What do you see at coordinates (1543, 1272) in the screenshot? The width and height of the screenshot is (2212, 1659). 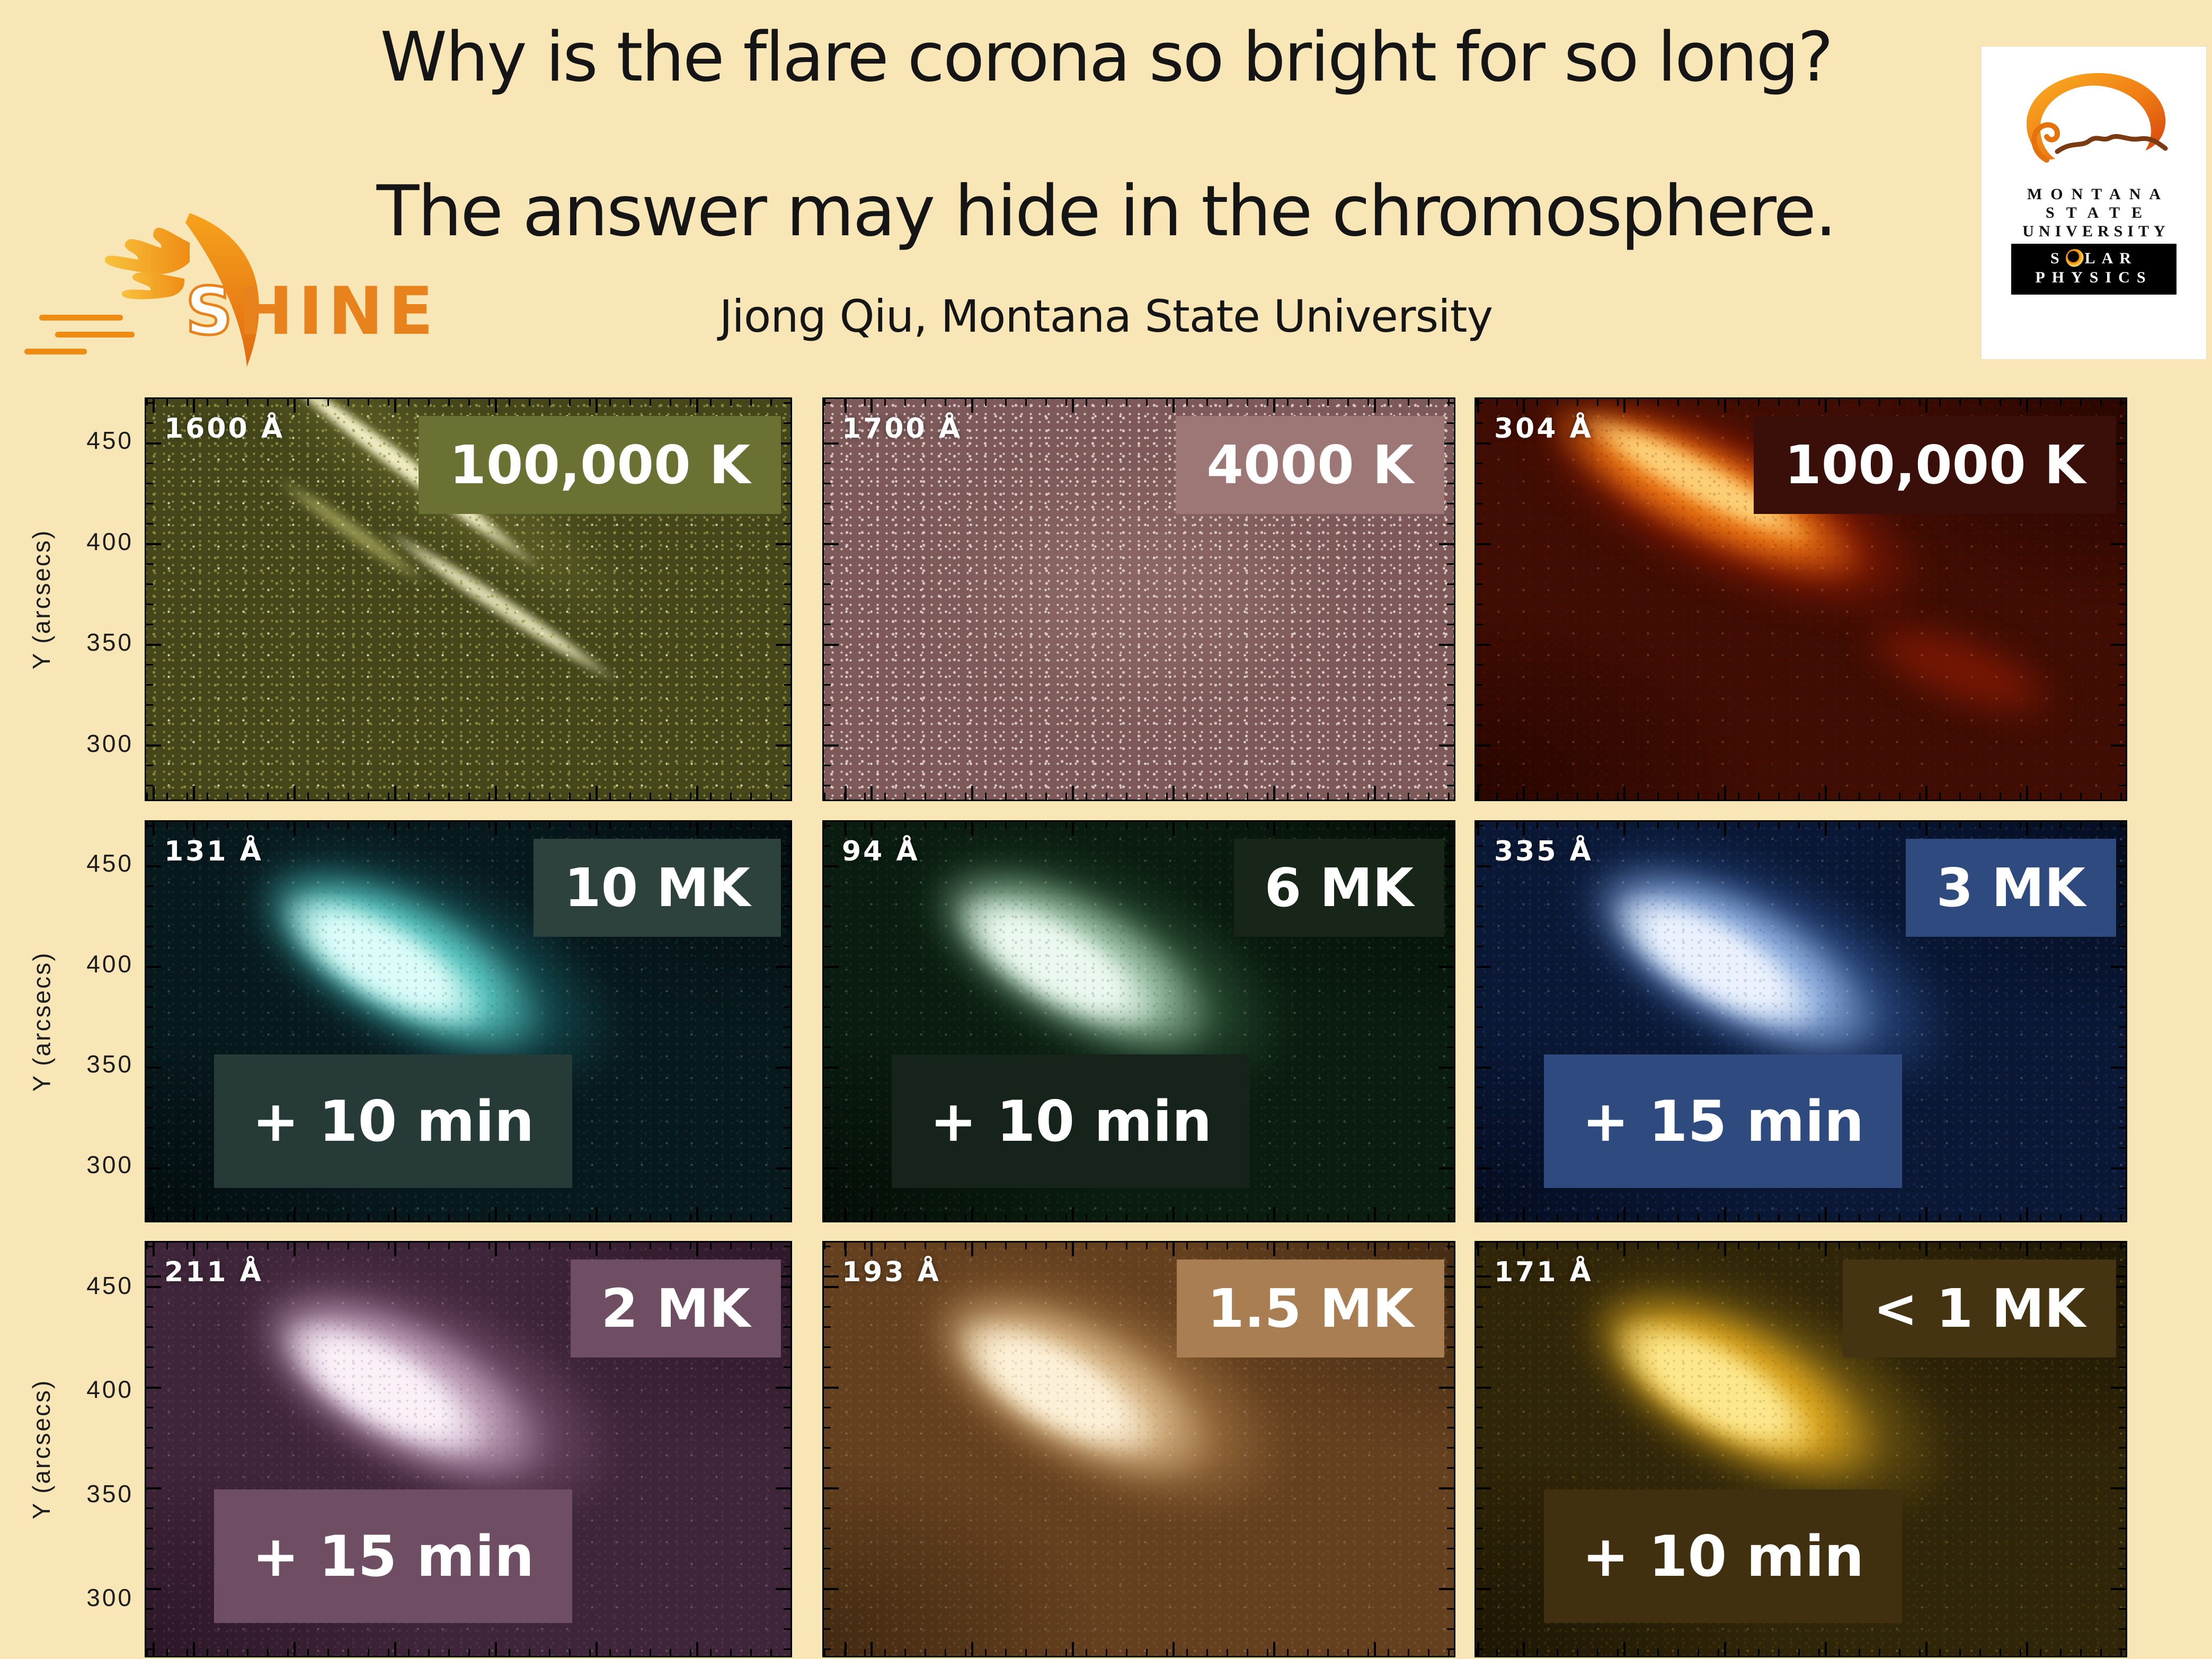 I see `wavelength-label: 171 Å` at bounding box center [1543, 1272].